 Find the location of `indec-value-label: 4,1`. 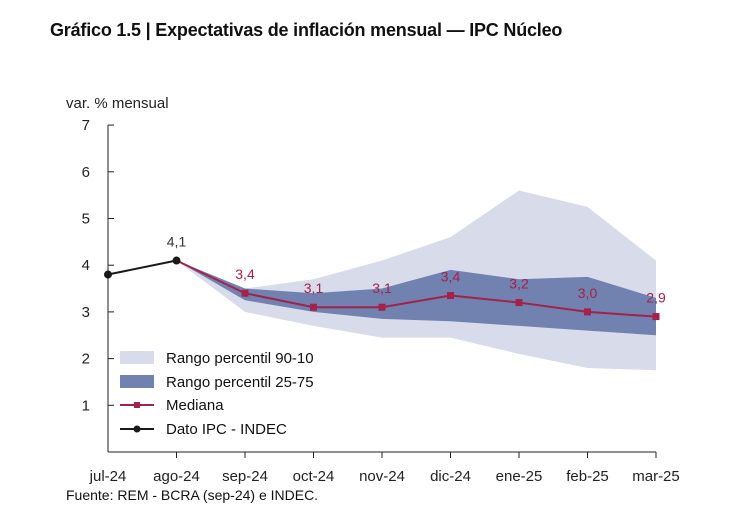

indec-value-label: 4,1 is located at coordinates (177, 242).